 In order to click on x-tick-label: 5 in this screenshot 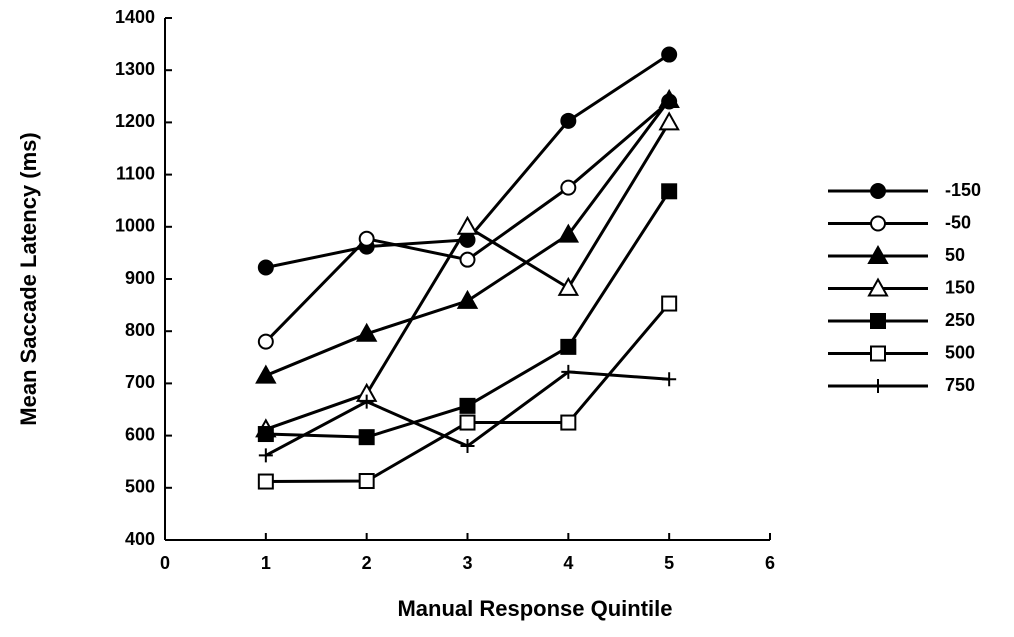, I will do `click(669, 563)`.